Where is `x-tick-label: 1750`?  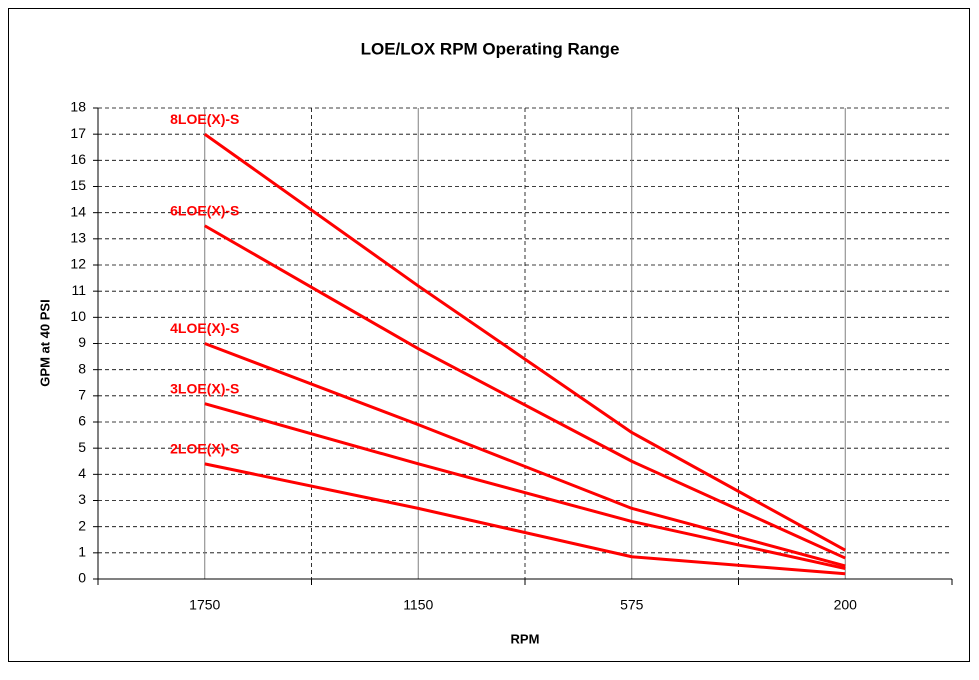
x-tick-label: 1750 is located at coordinates (204, 605).